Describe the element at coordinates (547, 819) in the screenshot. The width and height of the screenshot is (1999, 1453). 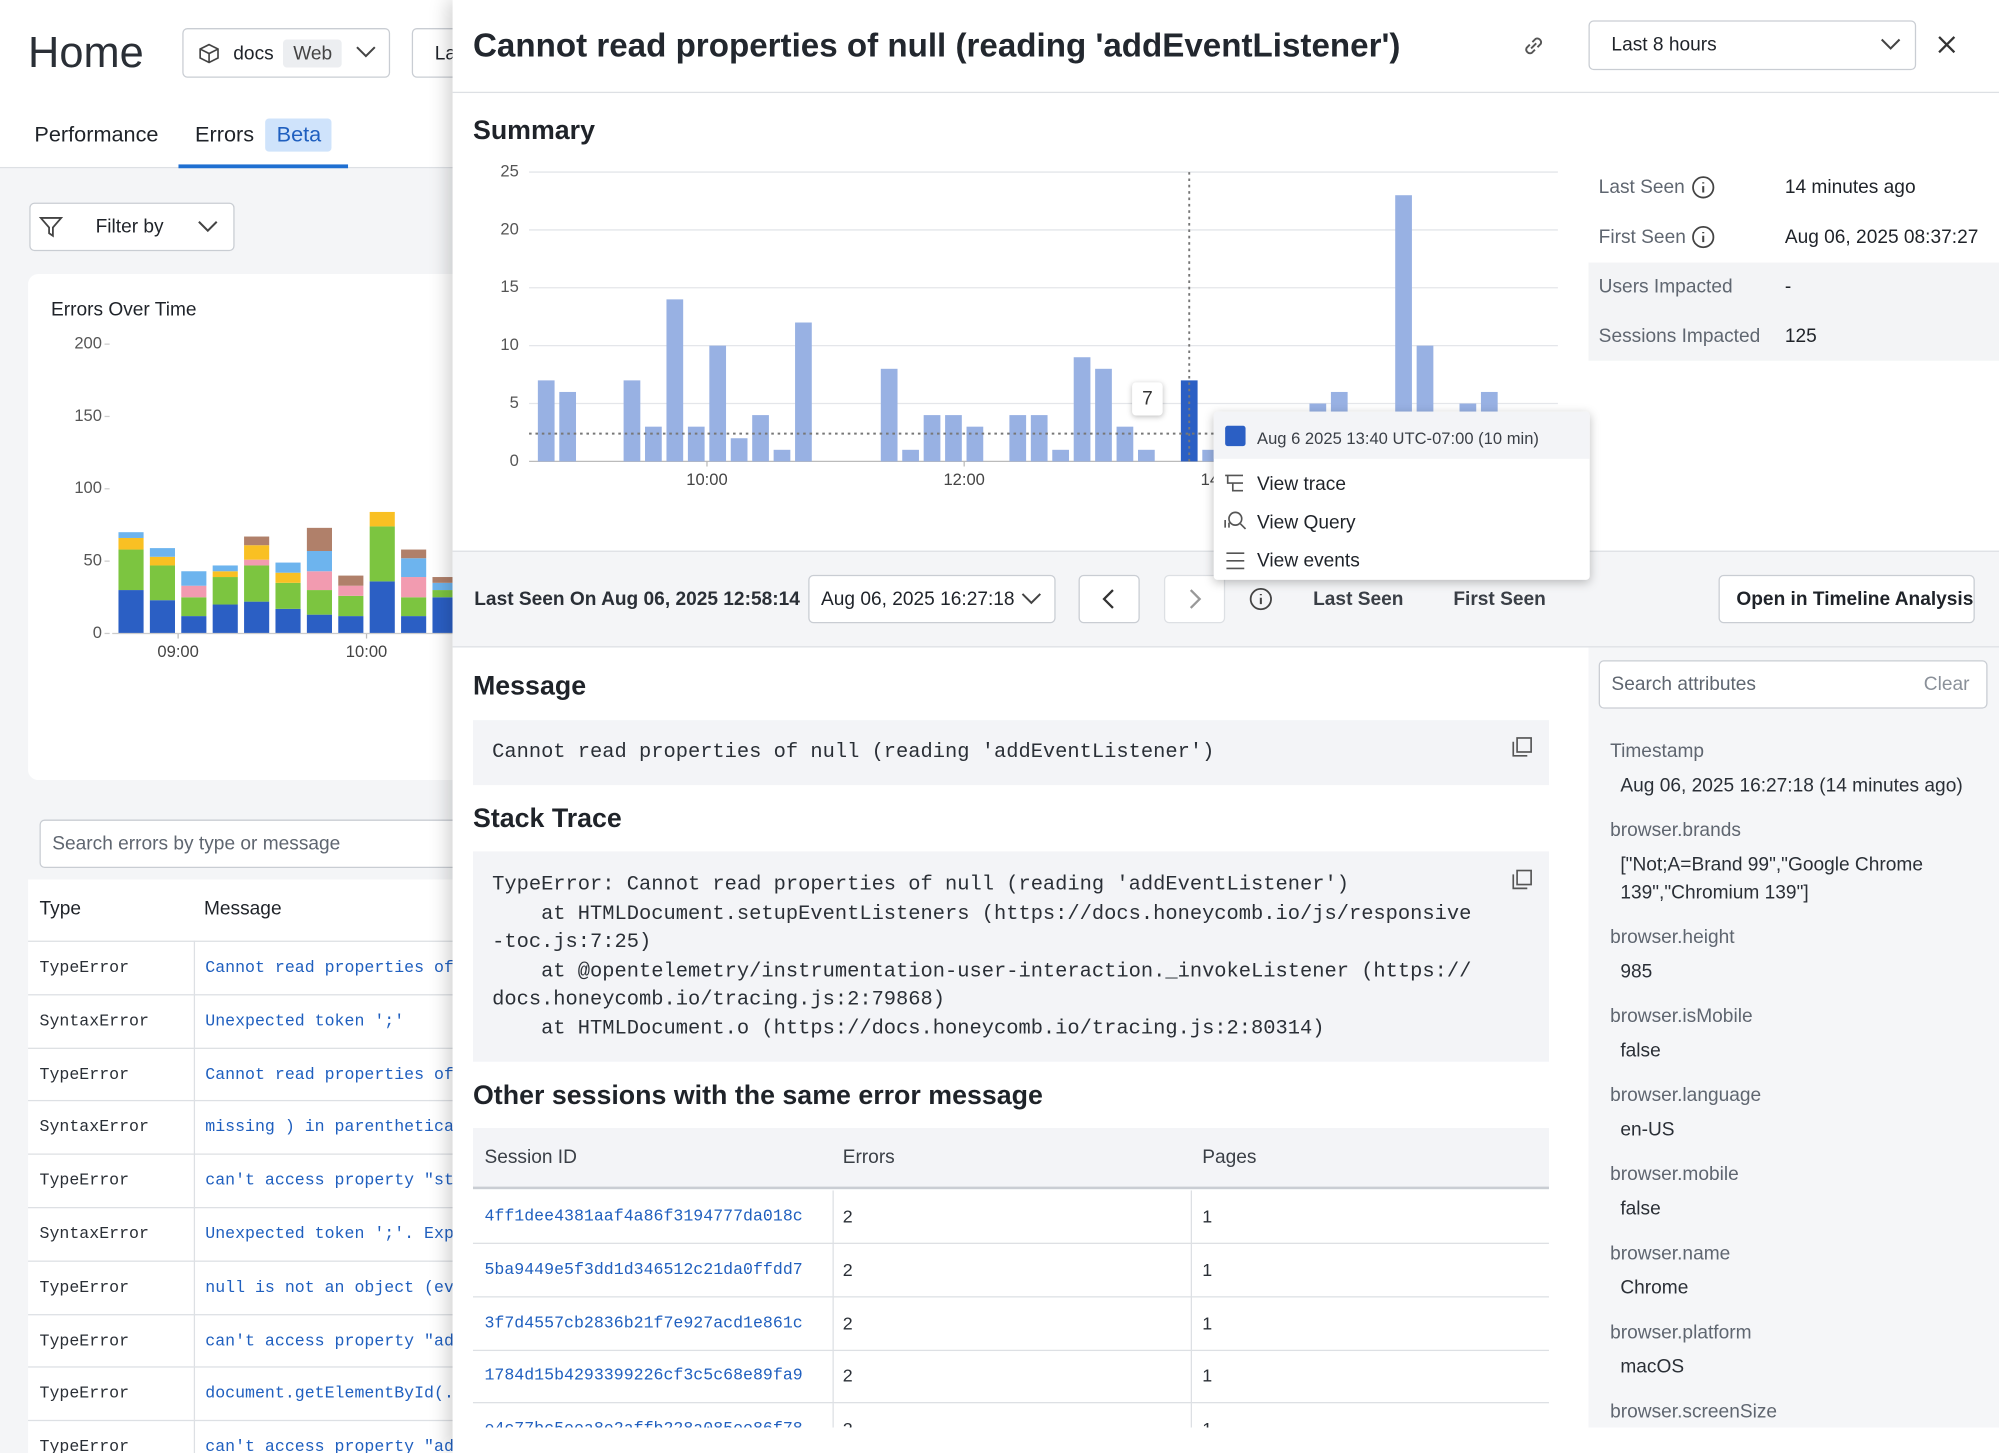
I see `section-heading: Stack Trace` at that location.